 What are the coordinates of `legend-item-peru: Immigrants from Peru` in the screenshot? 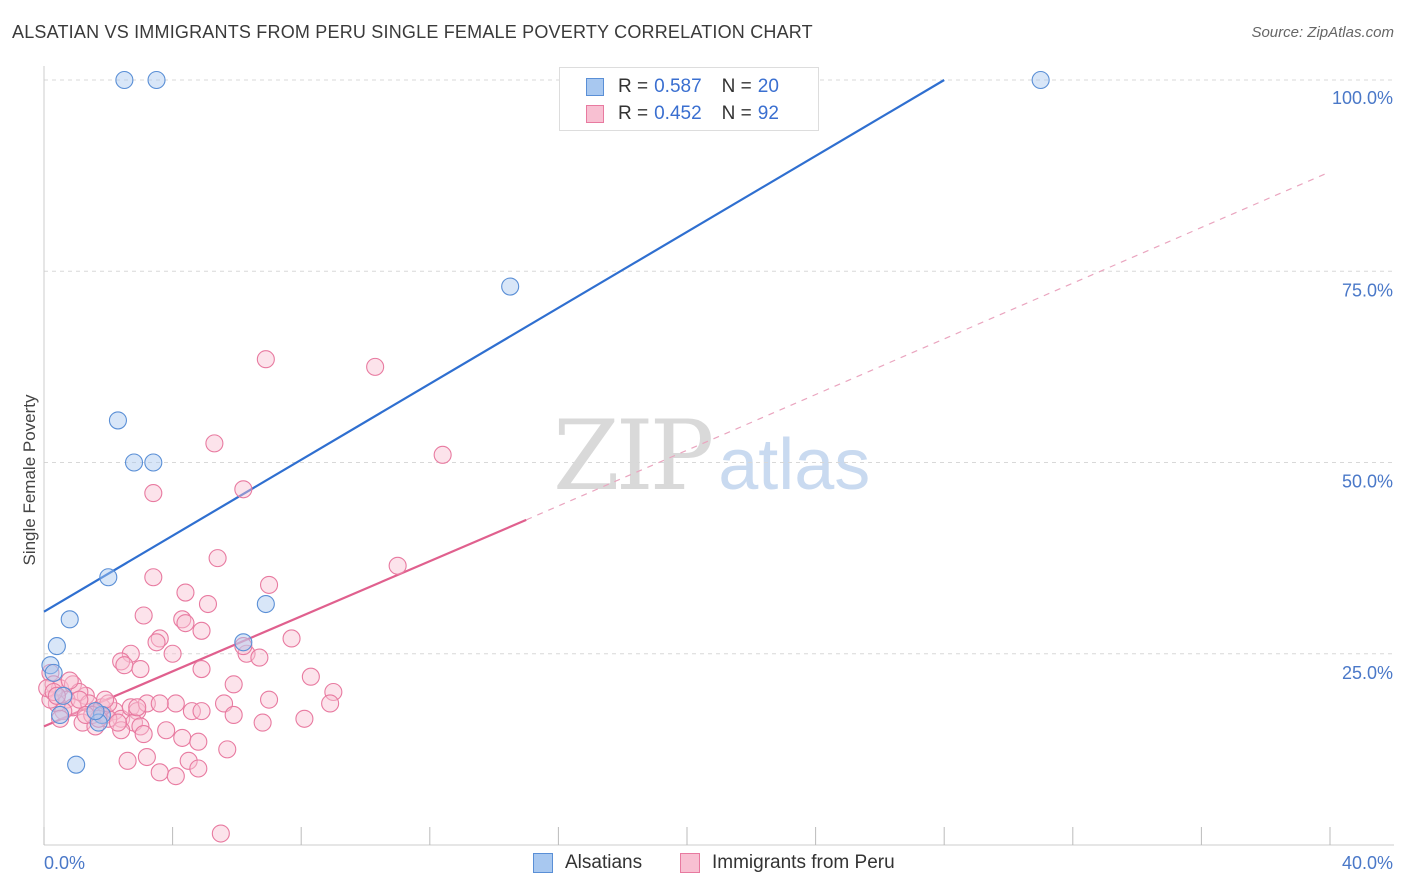 It's located at (787, 863).